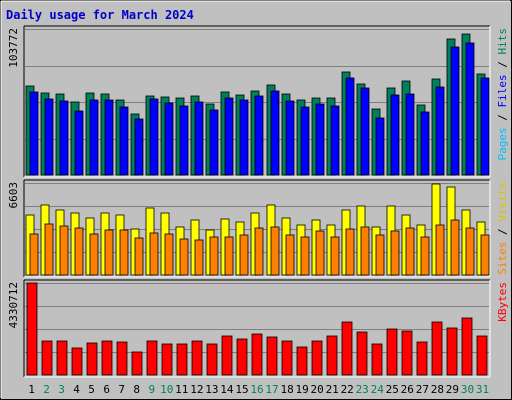  Describe the element at coordinates (13, 48) in the screenshot. I see `y-max-label: 103772` at that location.